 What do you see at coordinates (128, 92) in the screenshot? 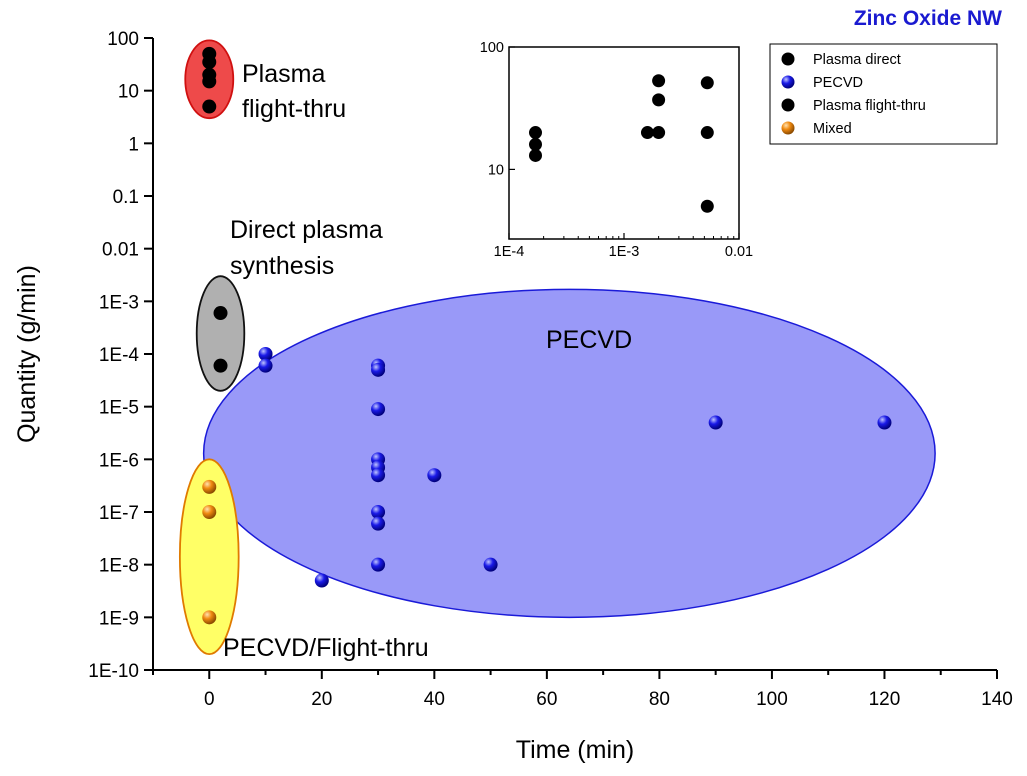
I see `y-tick-label-1: 10` at bounding box center [128, 92].